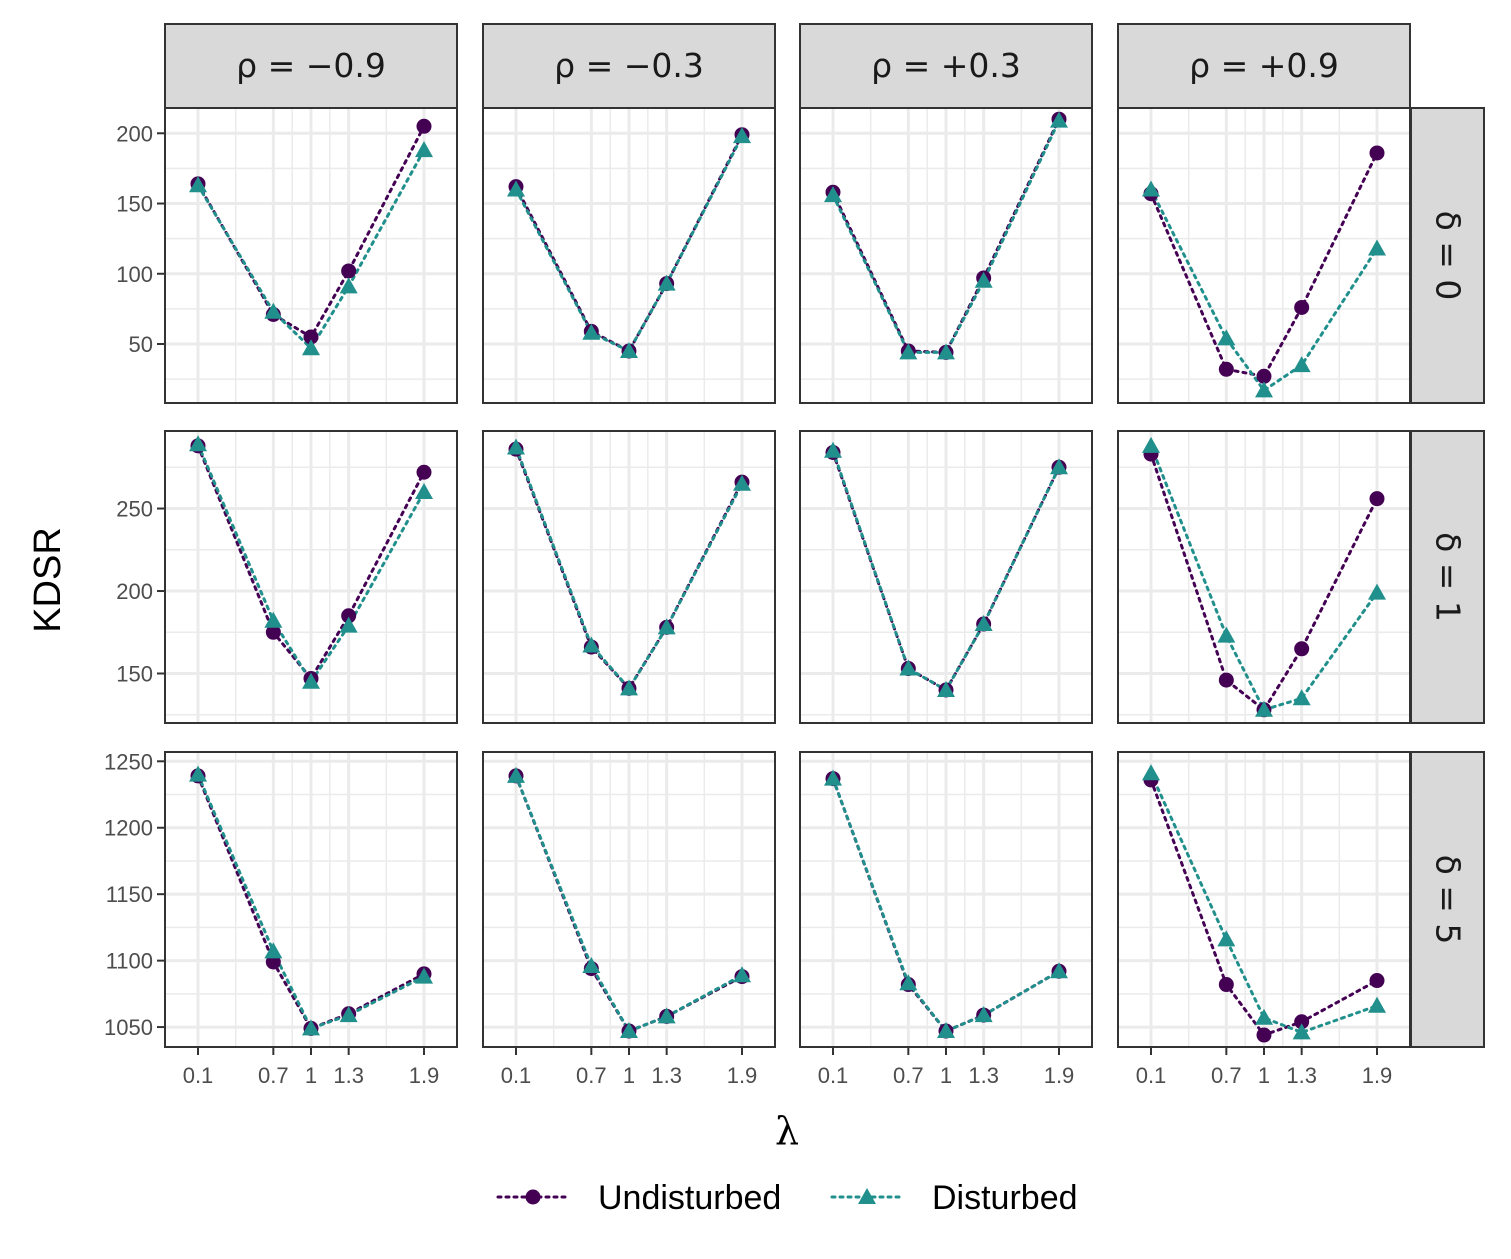 The height and width of the screenshot is (1259, 1511). Describe the element at coordinates (533, 1197) in the screenshot. I see `legend-key-circle` at that location.